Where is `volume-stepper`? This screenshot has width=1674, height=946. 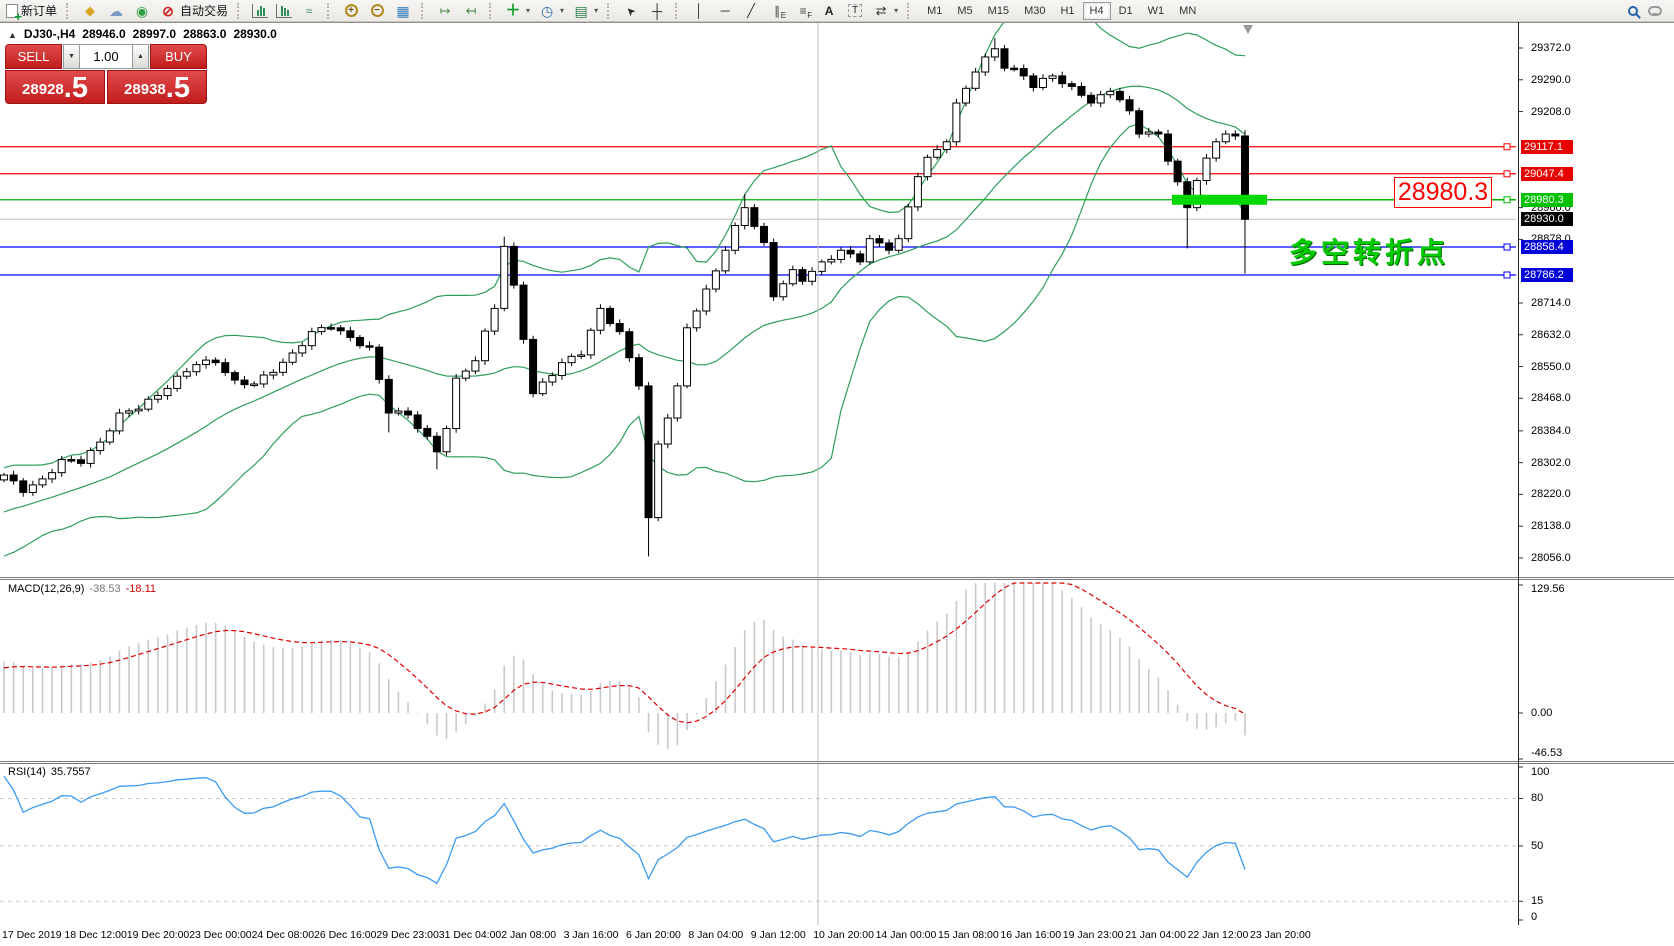 volume-stepper is located at coordinates (106, 56).